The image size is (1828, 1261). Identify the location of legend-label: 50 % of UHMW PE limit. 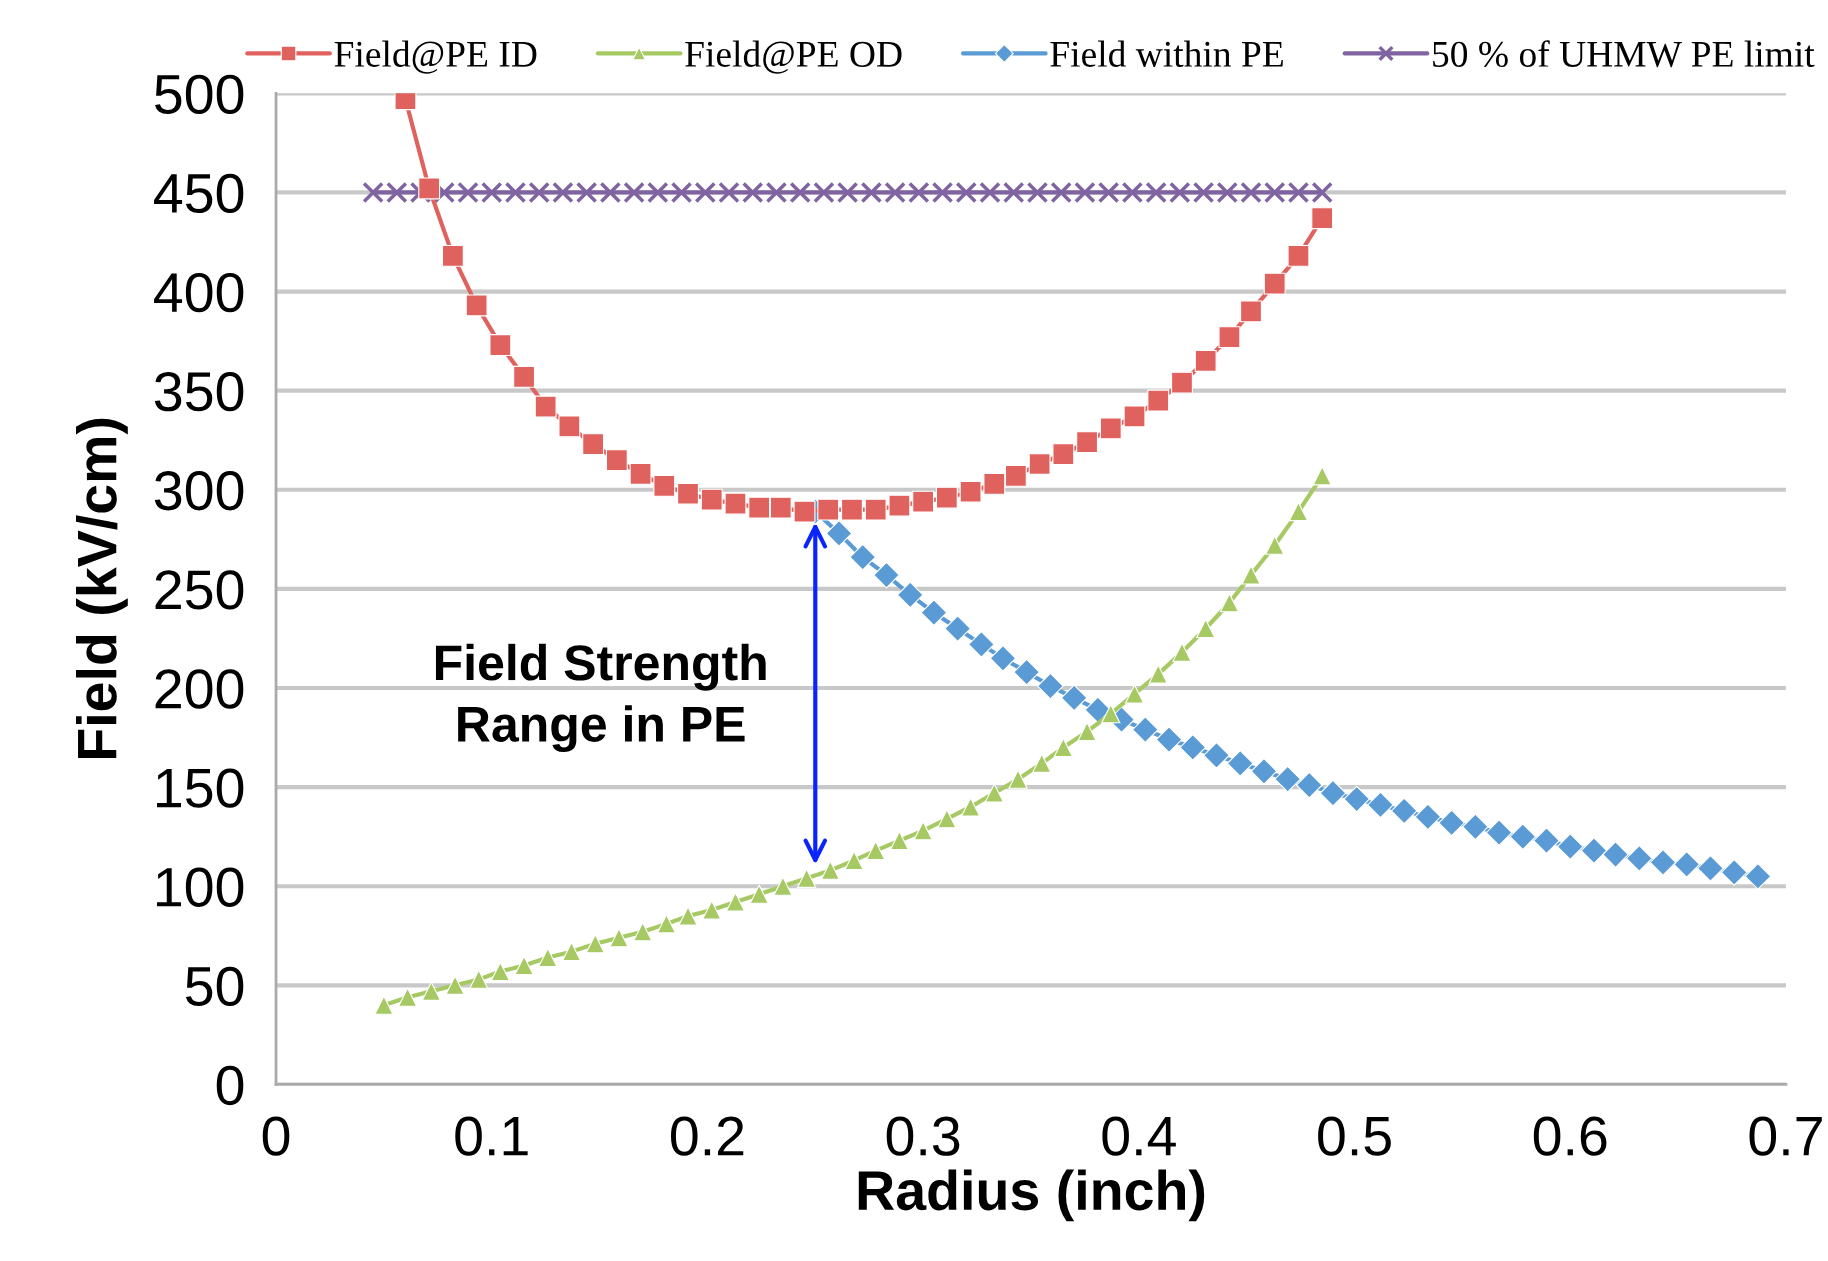
(1624, 54).